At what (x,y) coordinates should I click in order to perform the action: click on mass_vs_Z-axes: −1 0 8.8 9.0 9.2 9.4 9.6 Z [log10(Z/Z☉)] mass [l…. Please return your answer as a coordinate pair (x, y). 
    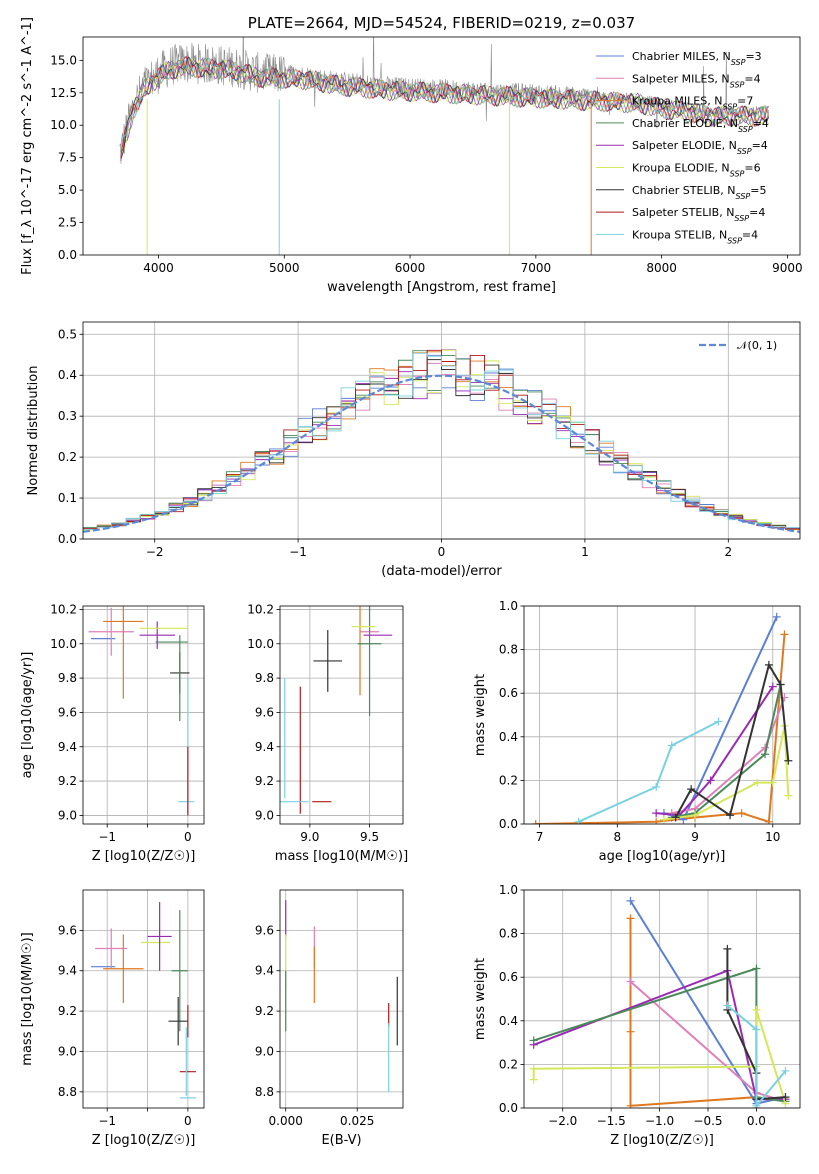
    Looking at the image, I should click on (112, 1018).